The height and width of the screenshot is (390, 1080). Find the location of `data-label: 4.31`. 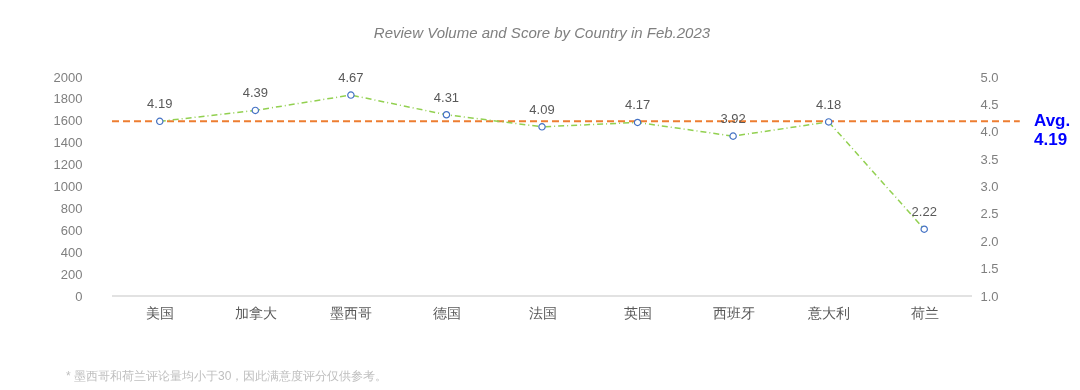

data-label: 4.31 is located at coordinates (446, 97).